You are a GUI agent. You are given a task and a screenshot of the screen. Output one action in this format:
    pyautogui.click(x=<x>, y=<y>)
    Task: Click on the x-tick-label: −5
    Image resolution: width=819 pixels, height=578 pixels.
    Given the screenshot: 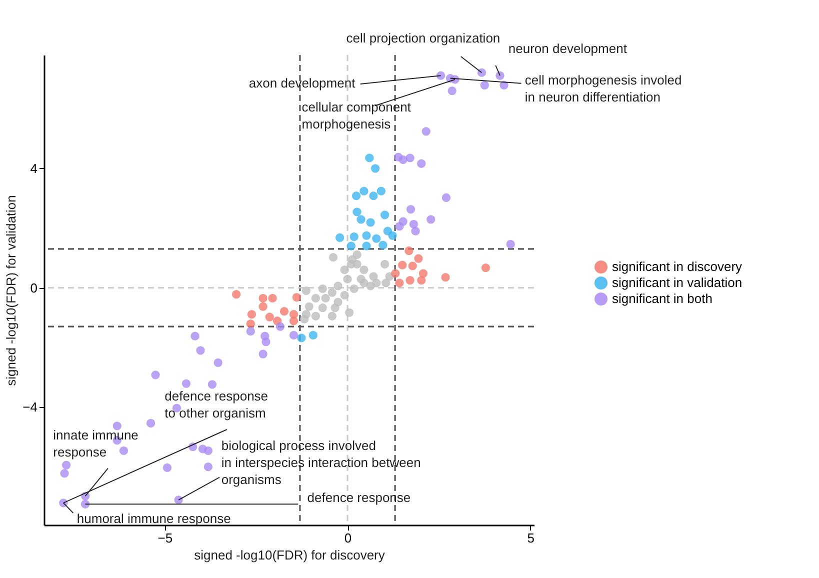 What is the action you would take?
    pyautogui.click(x=165, y=538)
    